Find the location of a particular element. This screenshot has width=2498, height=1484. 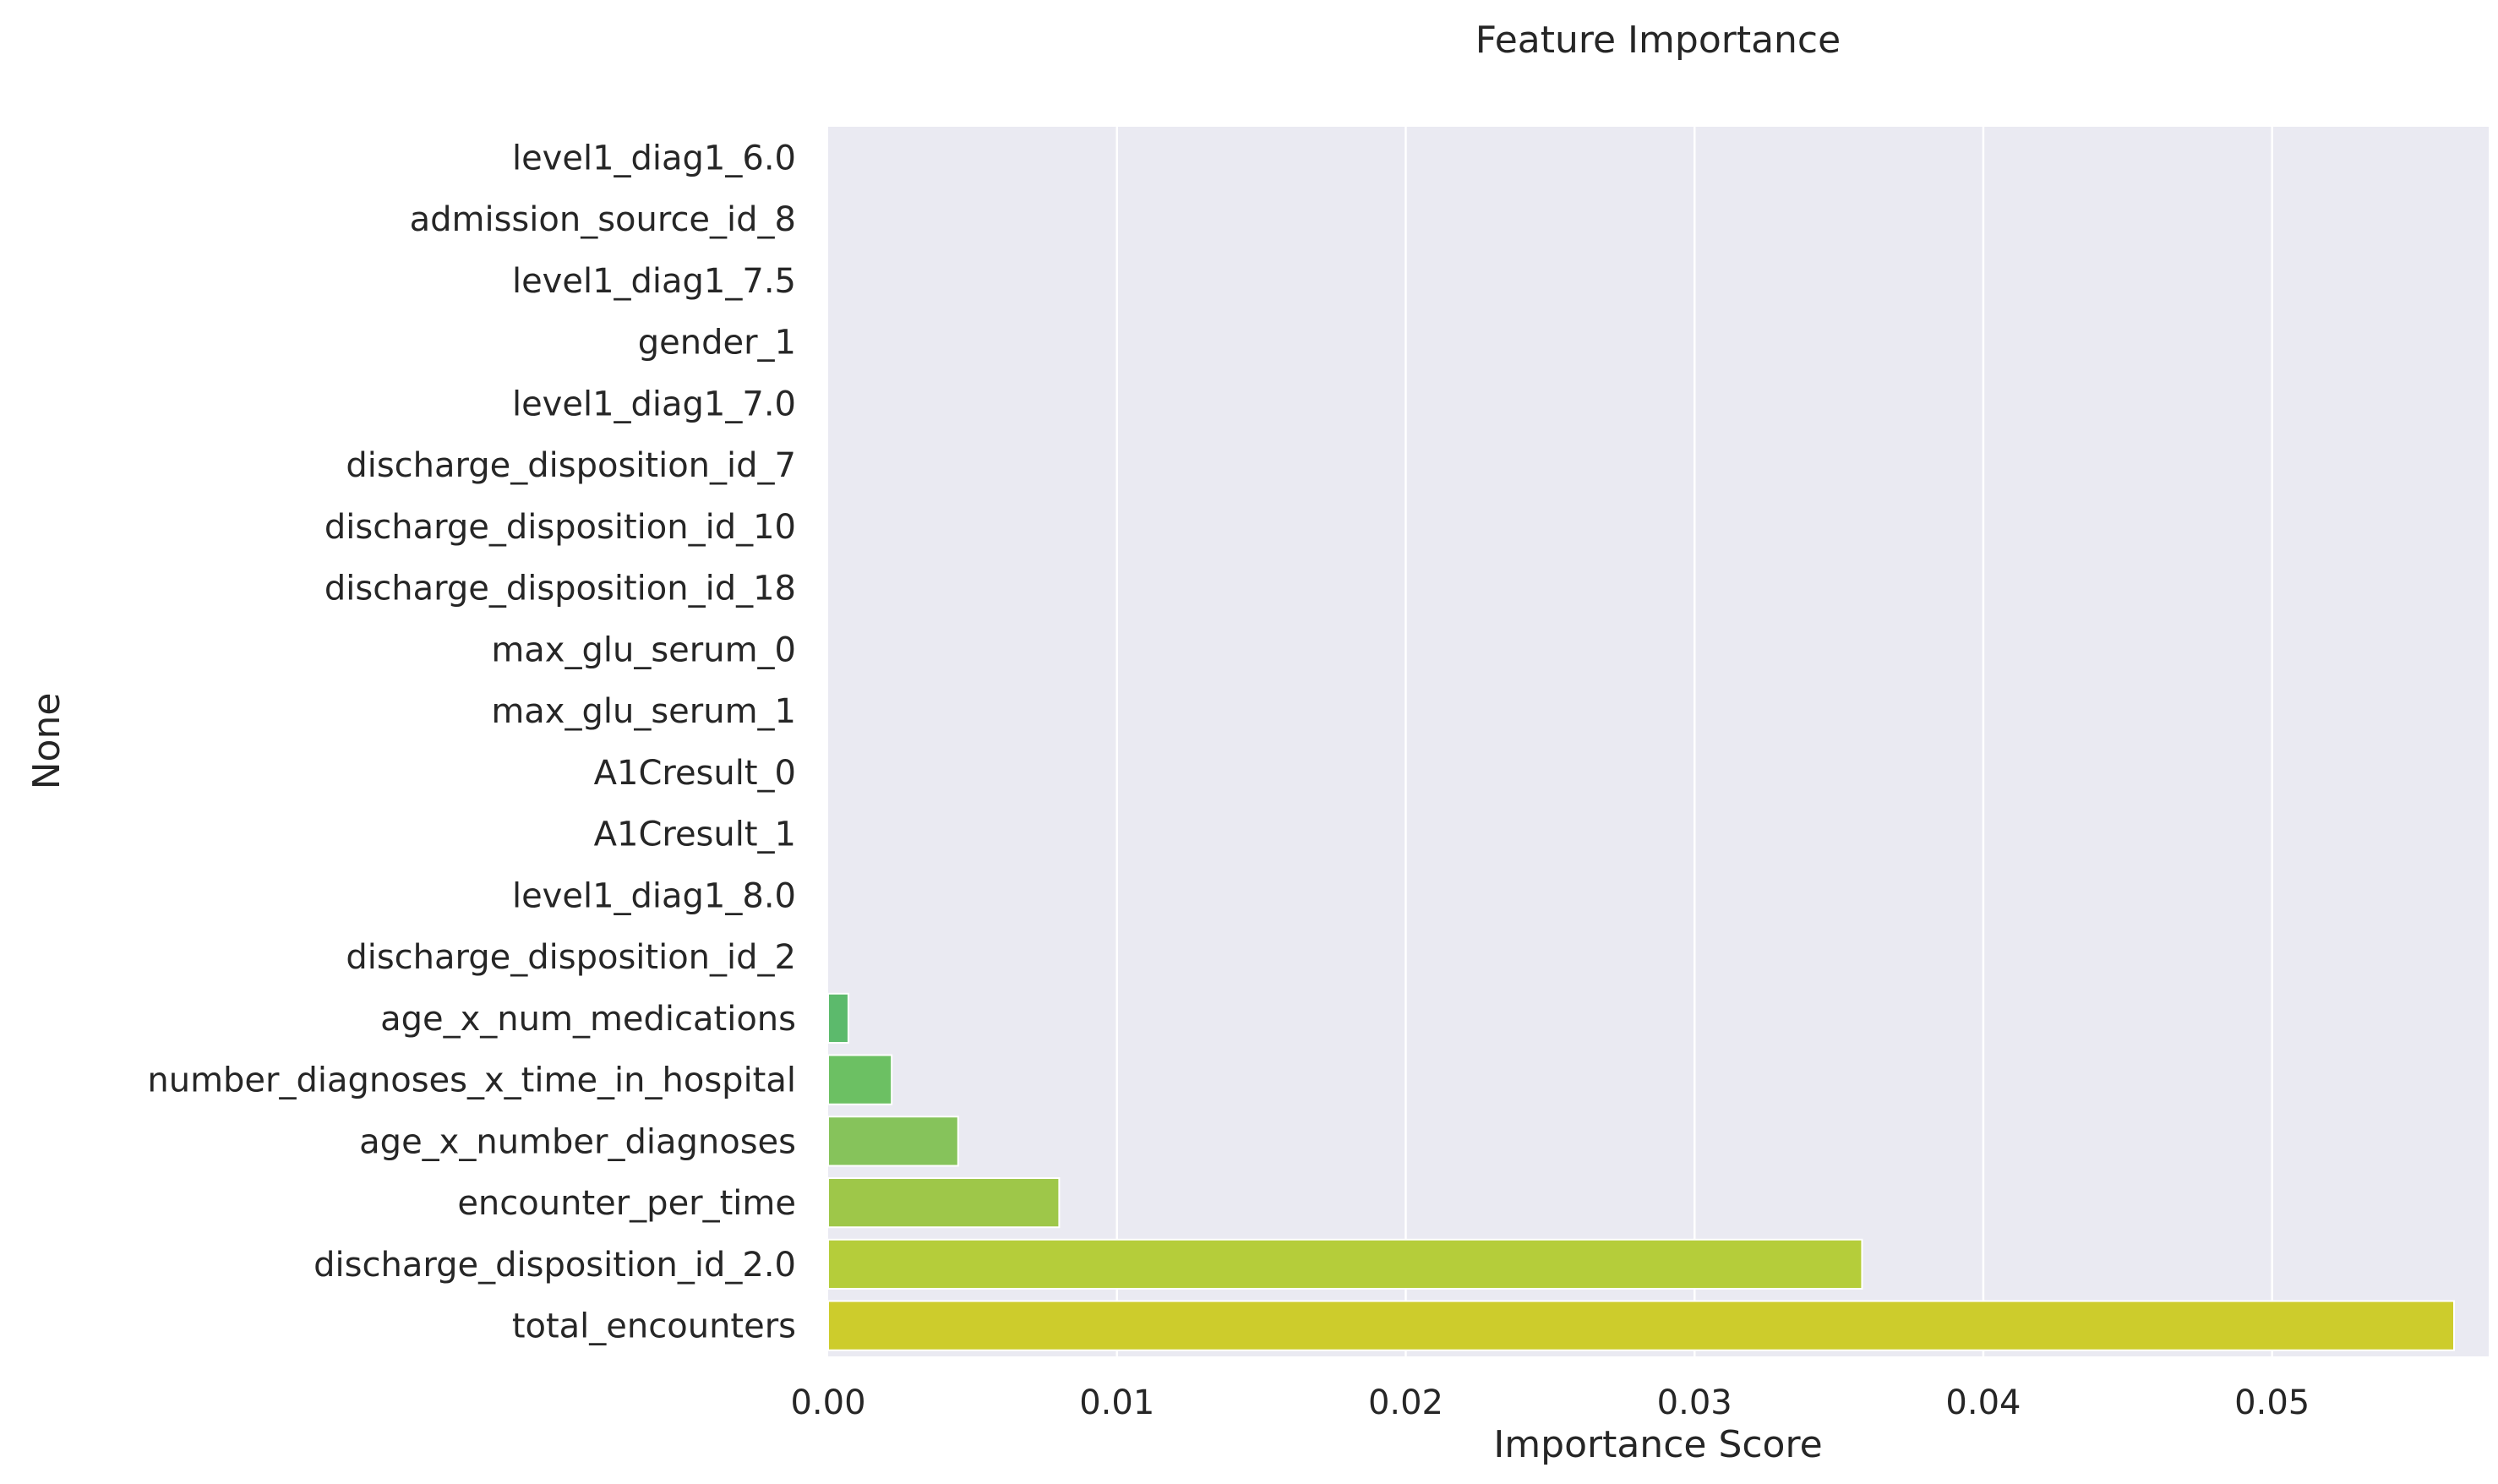

y-tick-label: level1_diag1_8.0 is located at coordinates (654, 896).